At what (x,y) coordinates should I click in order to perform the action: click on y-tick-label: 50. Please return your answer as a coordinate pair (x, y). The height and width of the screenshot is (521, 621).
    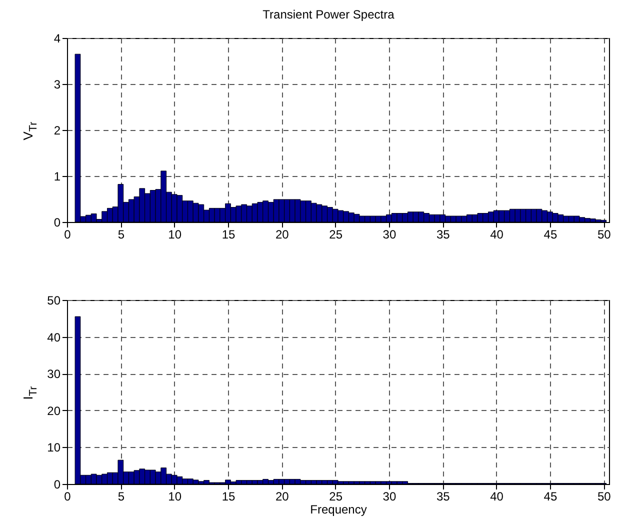
    Looking at the image, I should click on (54, 301).